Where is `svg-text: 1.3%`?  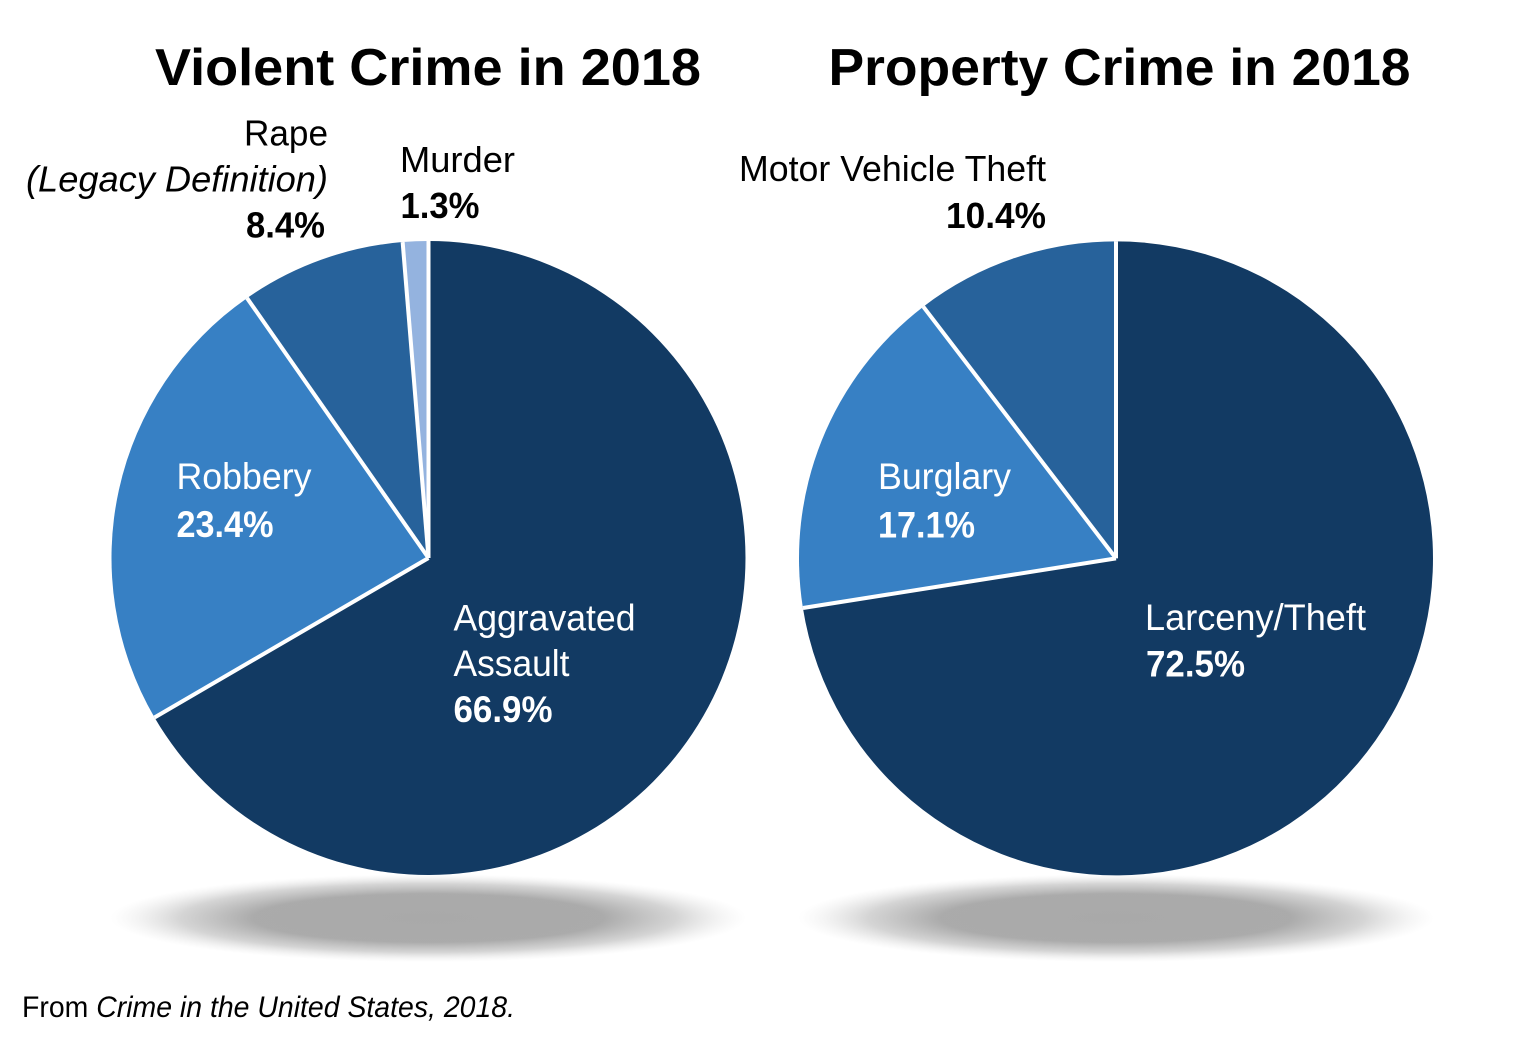
svg-text: 1.3% is located at coordinates (440, 205).